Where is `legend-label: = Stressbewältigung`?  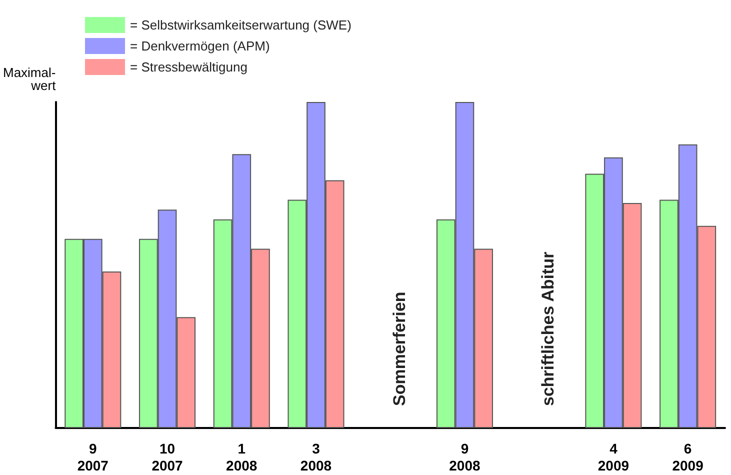 legend-label: = Stressbewältigung is located at coordinates (189, 67).